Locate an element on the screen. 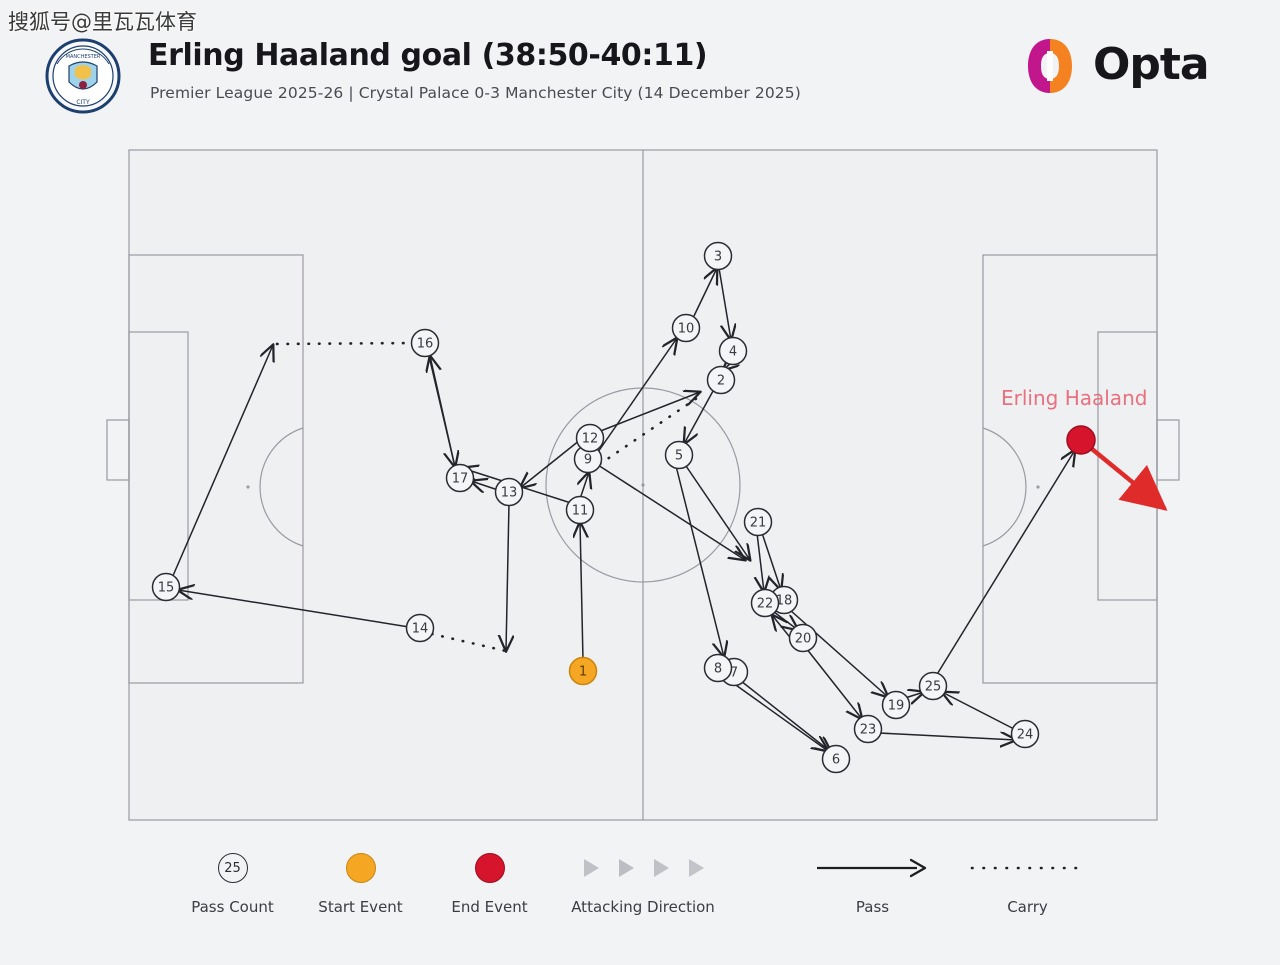 Image resolution: width=1280 pixels, height=965 pixels. svg-text: 20 is located at coordinates (803, 639).